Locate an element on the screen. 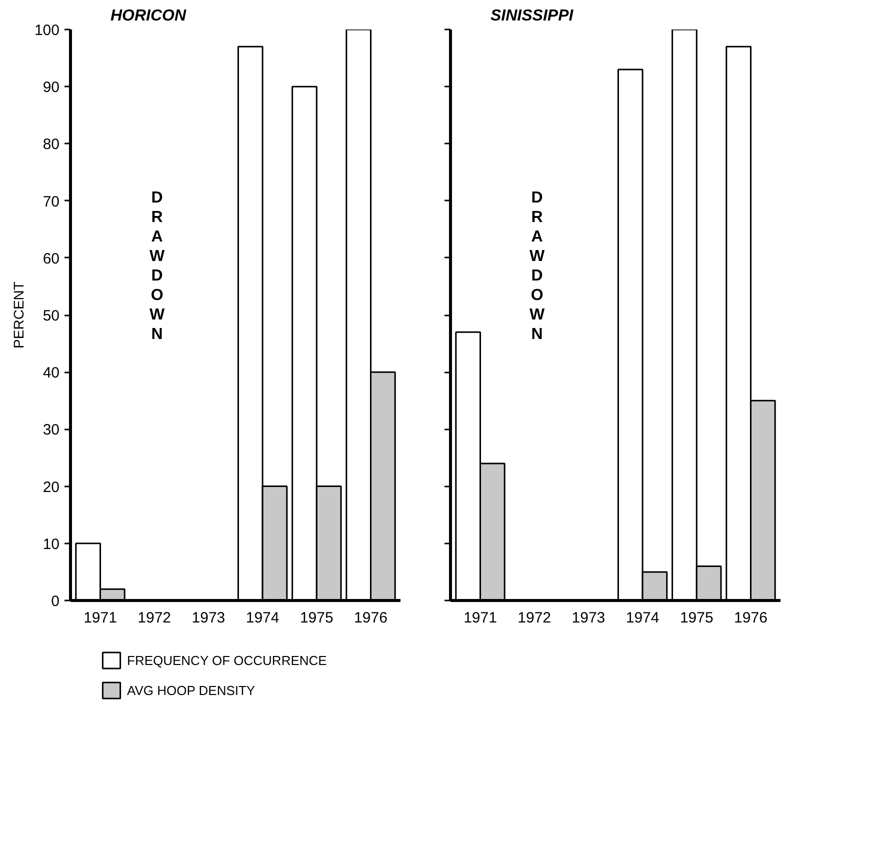 This screenshot has width=874, height=865. y-tick-label: 50 is located at coordinates (51, 316).